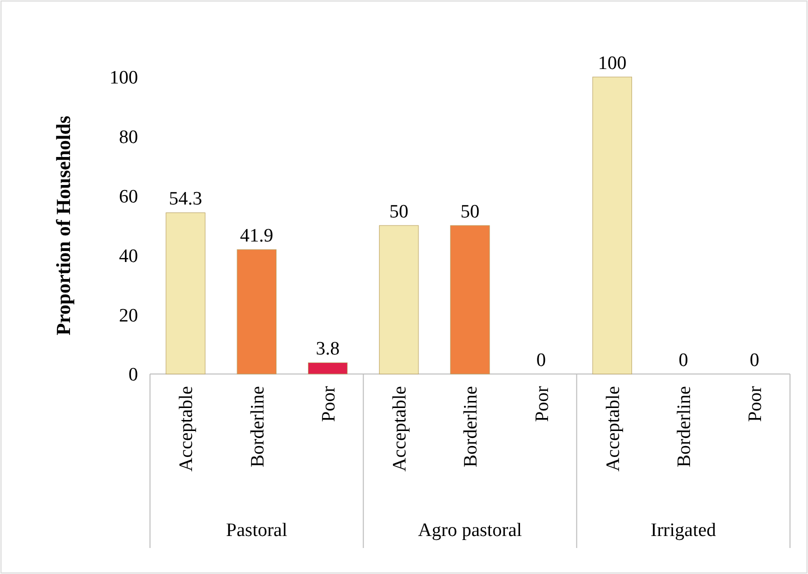 The width and height of the screenshot is (808, 574). What do you see at coordinates (612, 63) in the screenshot?
I see `data-label: 100` at bounding box center [612, 63].